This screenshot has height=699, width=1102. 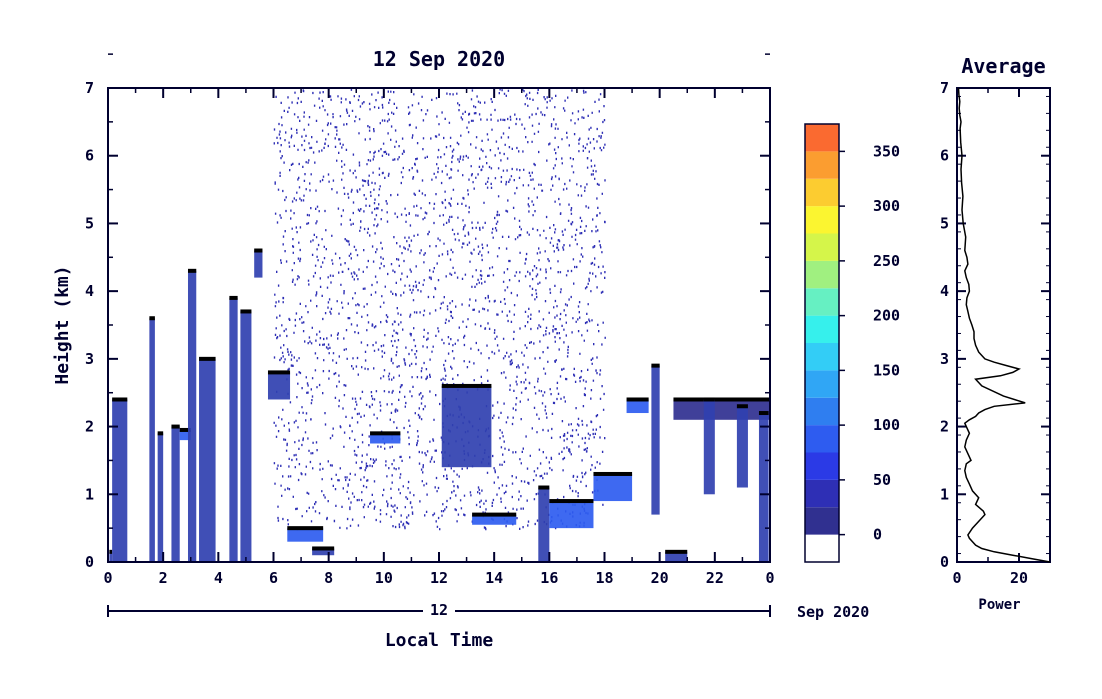 I want to click on x-tick-label: 4, so click(x=218, y=578).